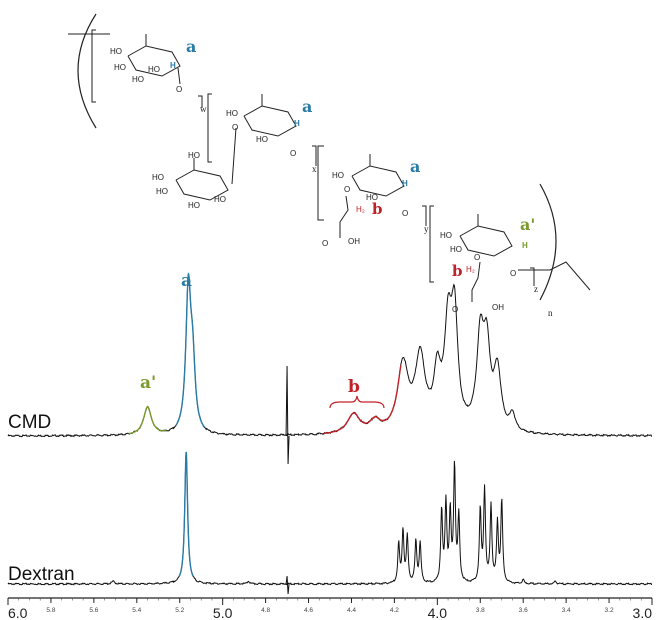 The width and height of the screenshot is (660, 620). What do you see at coordinates (93, 610) in the screenshot?
I see `tick-label: 5.6` at bounding box center [93, 610].